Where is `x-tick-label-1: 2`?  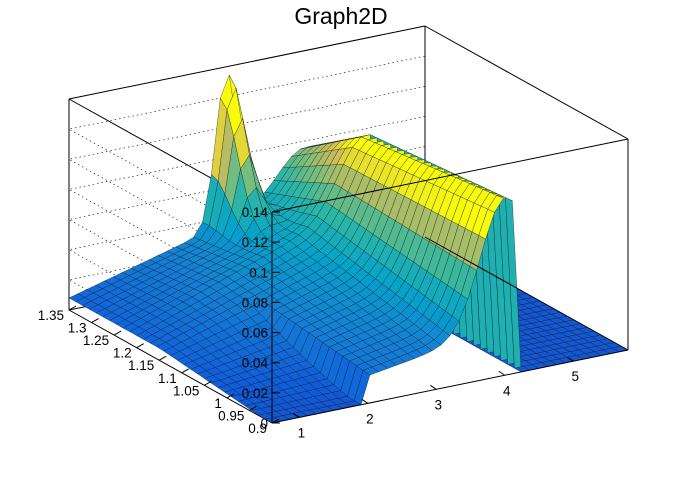
x-tick-label-1: 2 is located at coordinates (370, 418).